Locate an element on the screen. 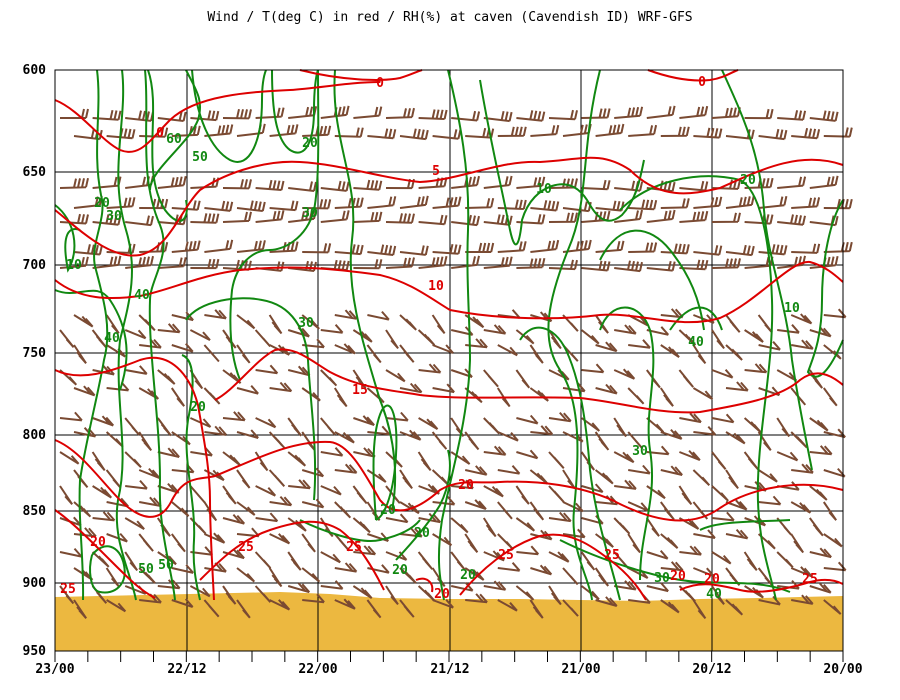  rh-contour-label: 30 is located at coordinates (306, 323).